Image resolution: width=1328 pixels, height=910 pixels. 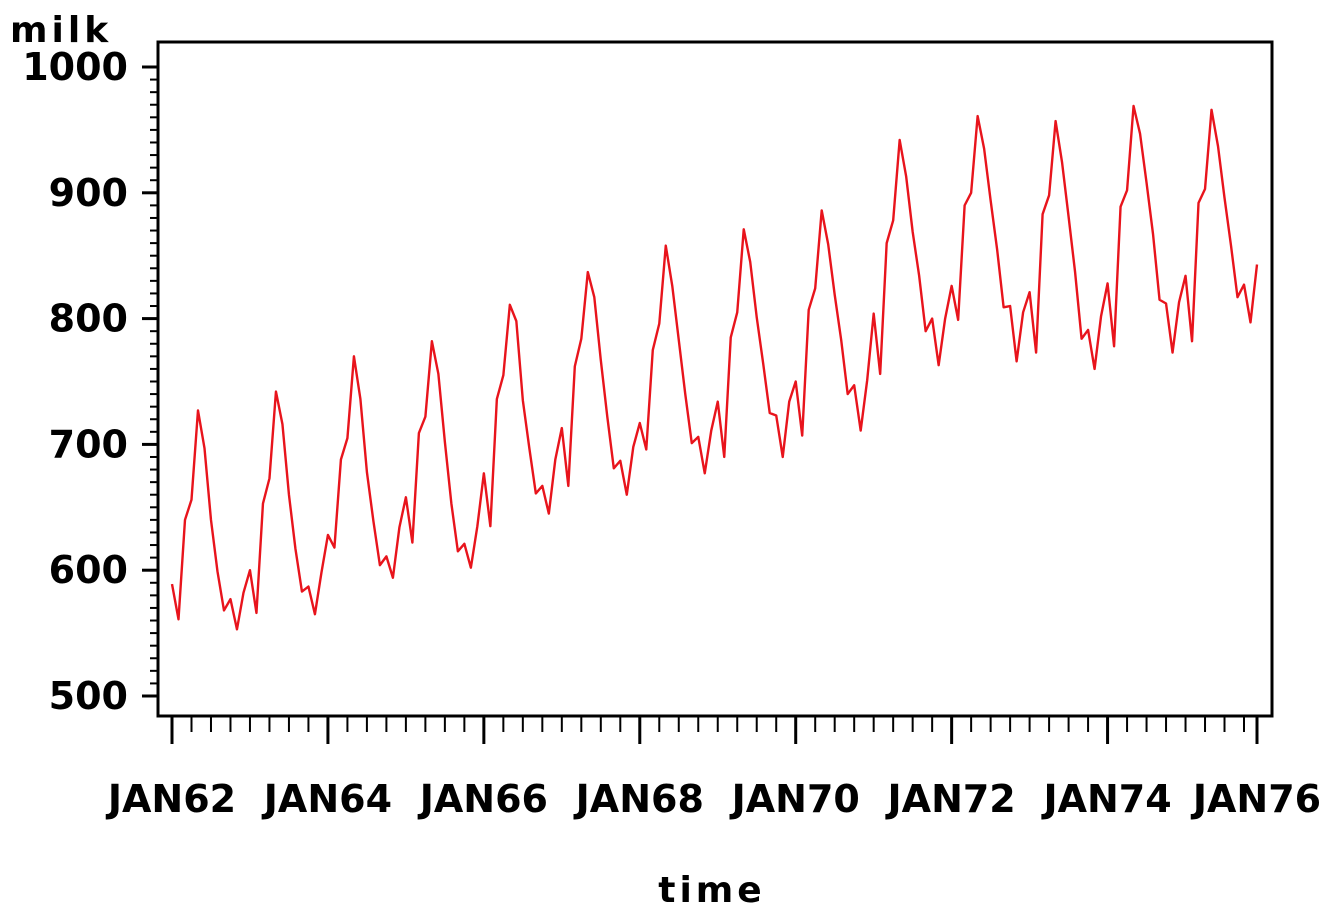 What do you see at coordinates (1255, 799) in the screenshot?
I see `x-tick-label: JAN76` at bounding box center [1255, 799].